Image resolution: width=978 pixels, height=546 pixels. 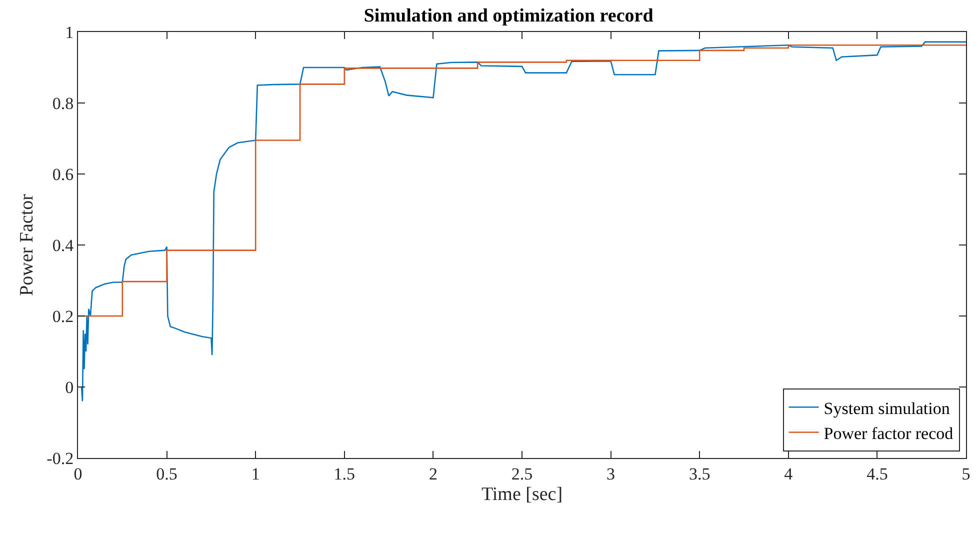 What do you see at coordinates (966, 474) in the screenshot?
I see `x-tick-label: 5` at bounding box center [966, 474].